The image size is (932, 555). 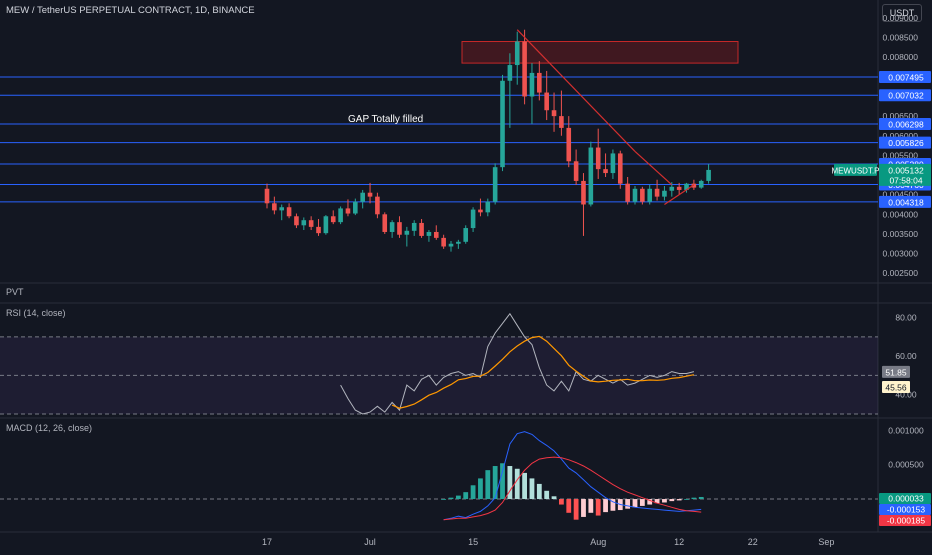 I want to click on macd-tick-label: 0.000500, so click(x=906, y=465).